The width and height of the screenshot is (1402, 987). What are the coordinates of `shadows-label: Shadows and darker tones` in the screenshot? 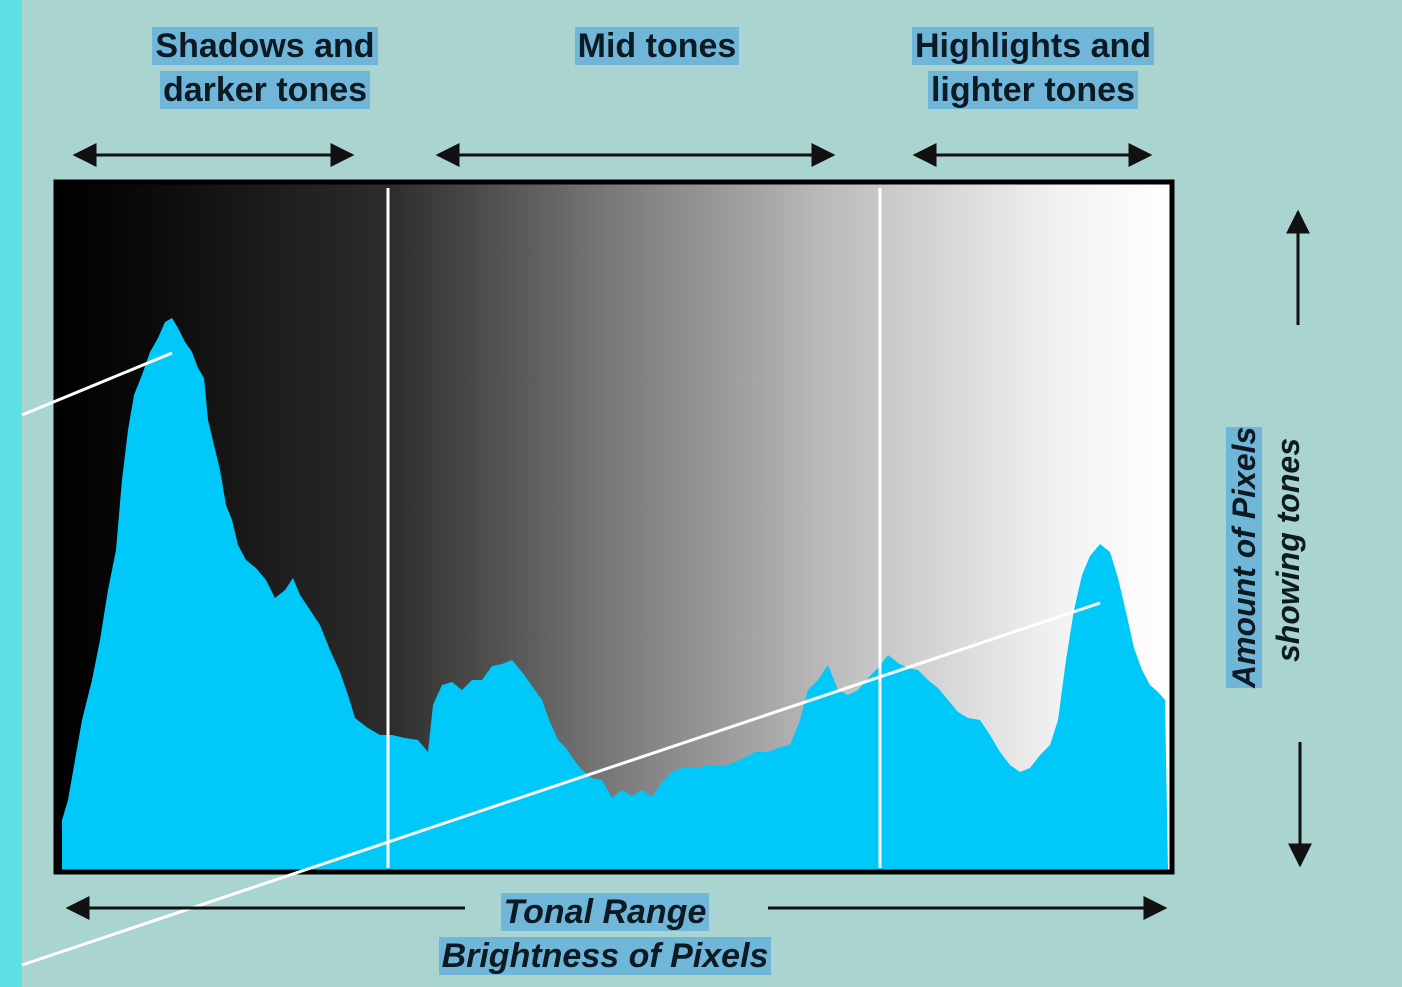 It's located at (265, 68).